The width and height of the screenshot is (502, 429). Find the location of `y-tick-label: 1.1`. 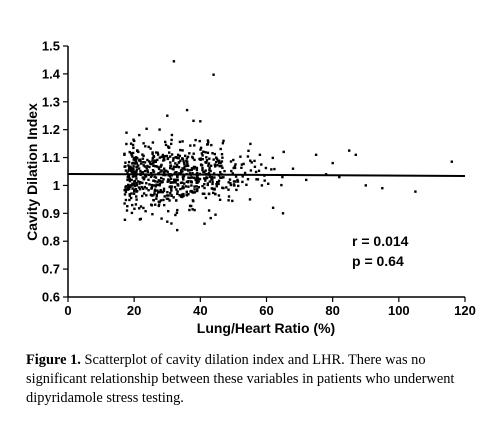

y-tick-label: 1.1 is located at coordinates (51, 157).